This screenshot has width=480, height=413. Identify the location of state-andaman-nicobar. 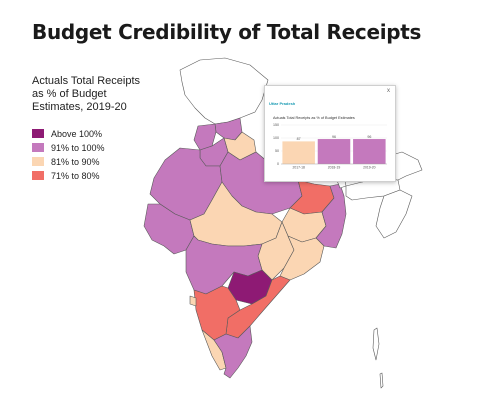
(376, 344).